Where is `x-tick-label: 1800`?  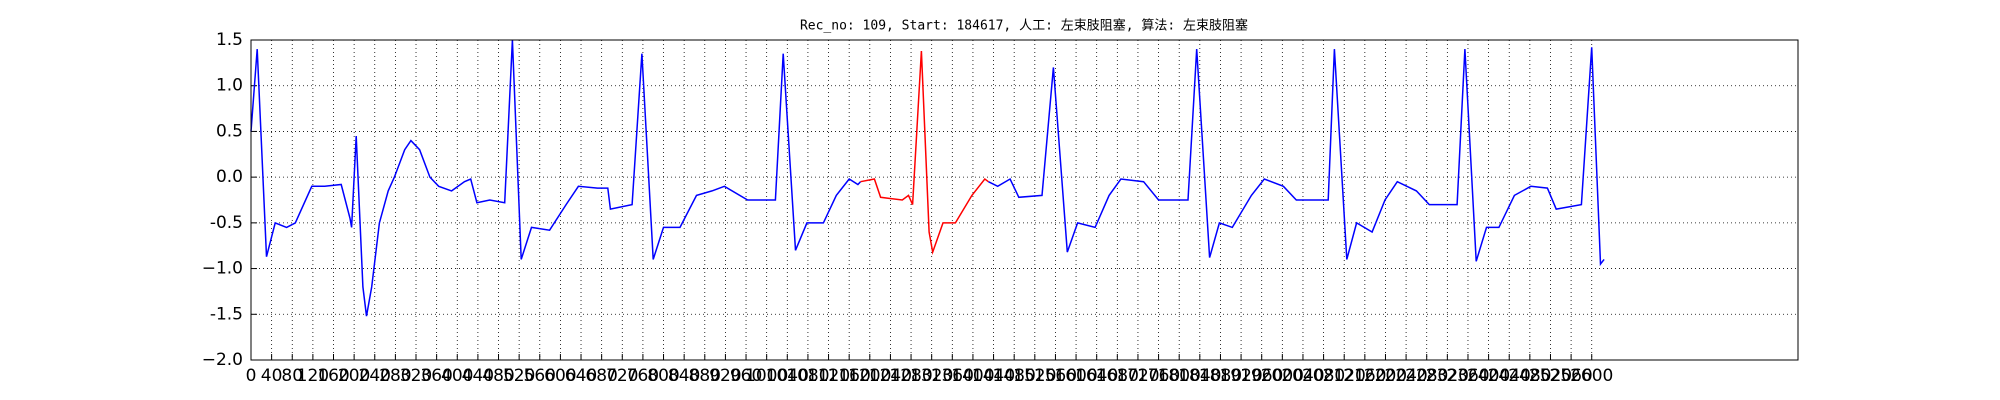 x-tick-label: 1800 is located at coordinates (1179, 376).